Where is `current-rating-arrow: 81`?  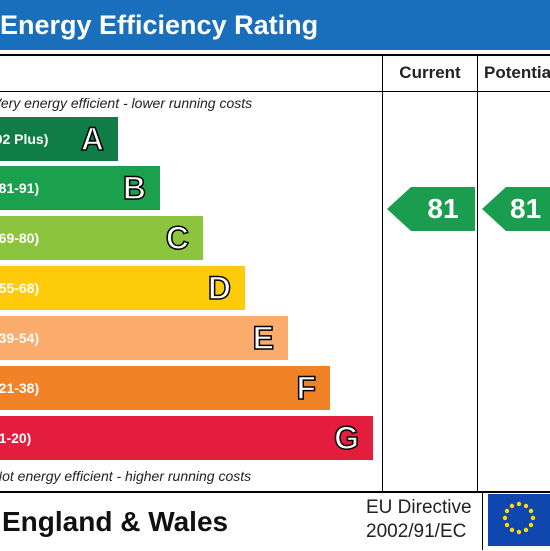 current-rating-arrow: 81 is located at coordinates (431, 209).